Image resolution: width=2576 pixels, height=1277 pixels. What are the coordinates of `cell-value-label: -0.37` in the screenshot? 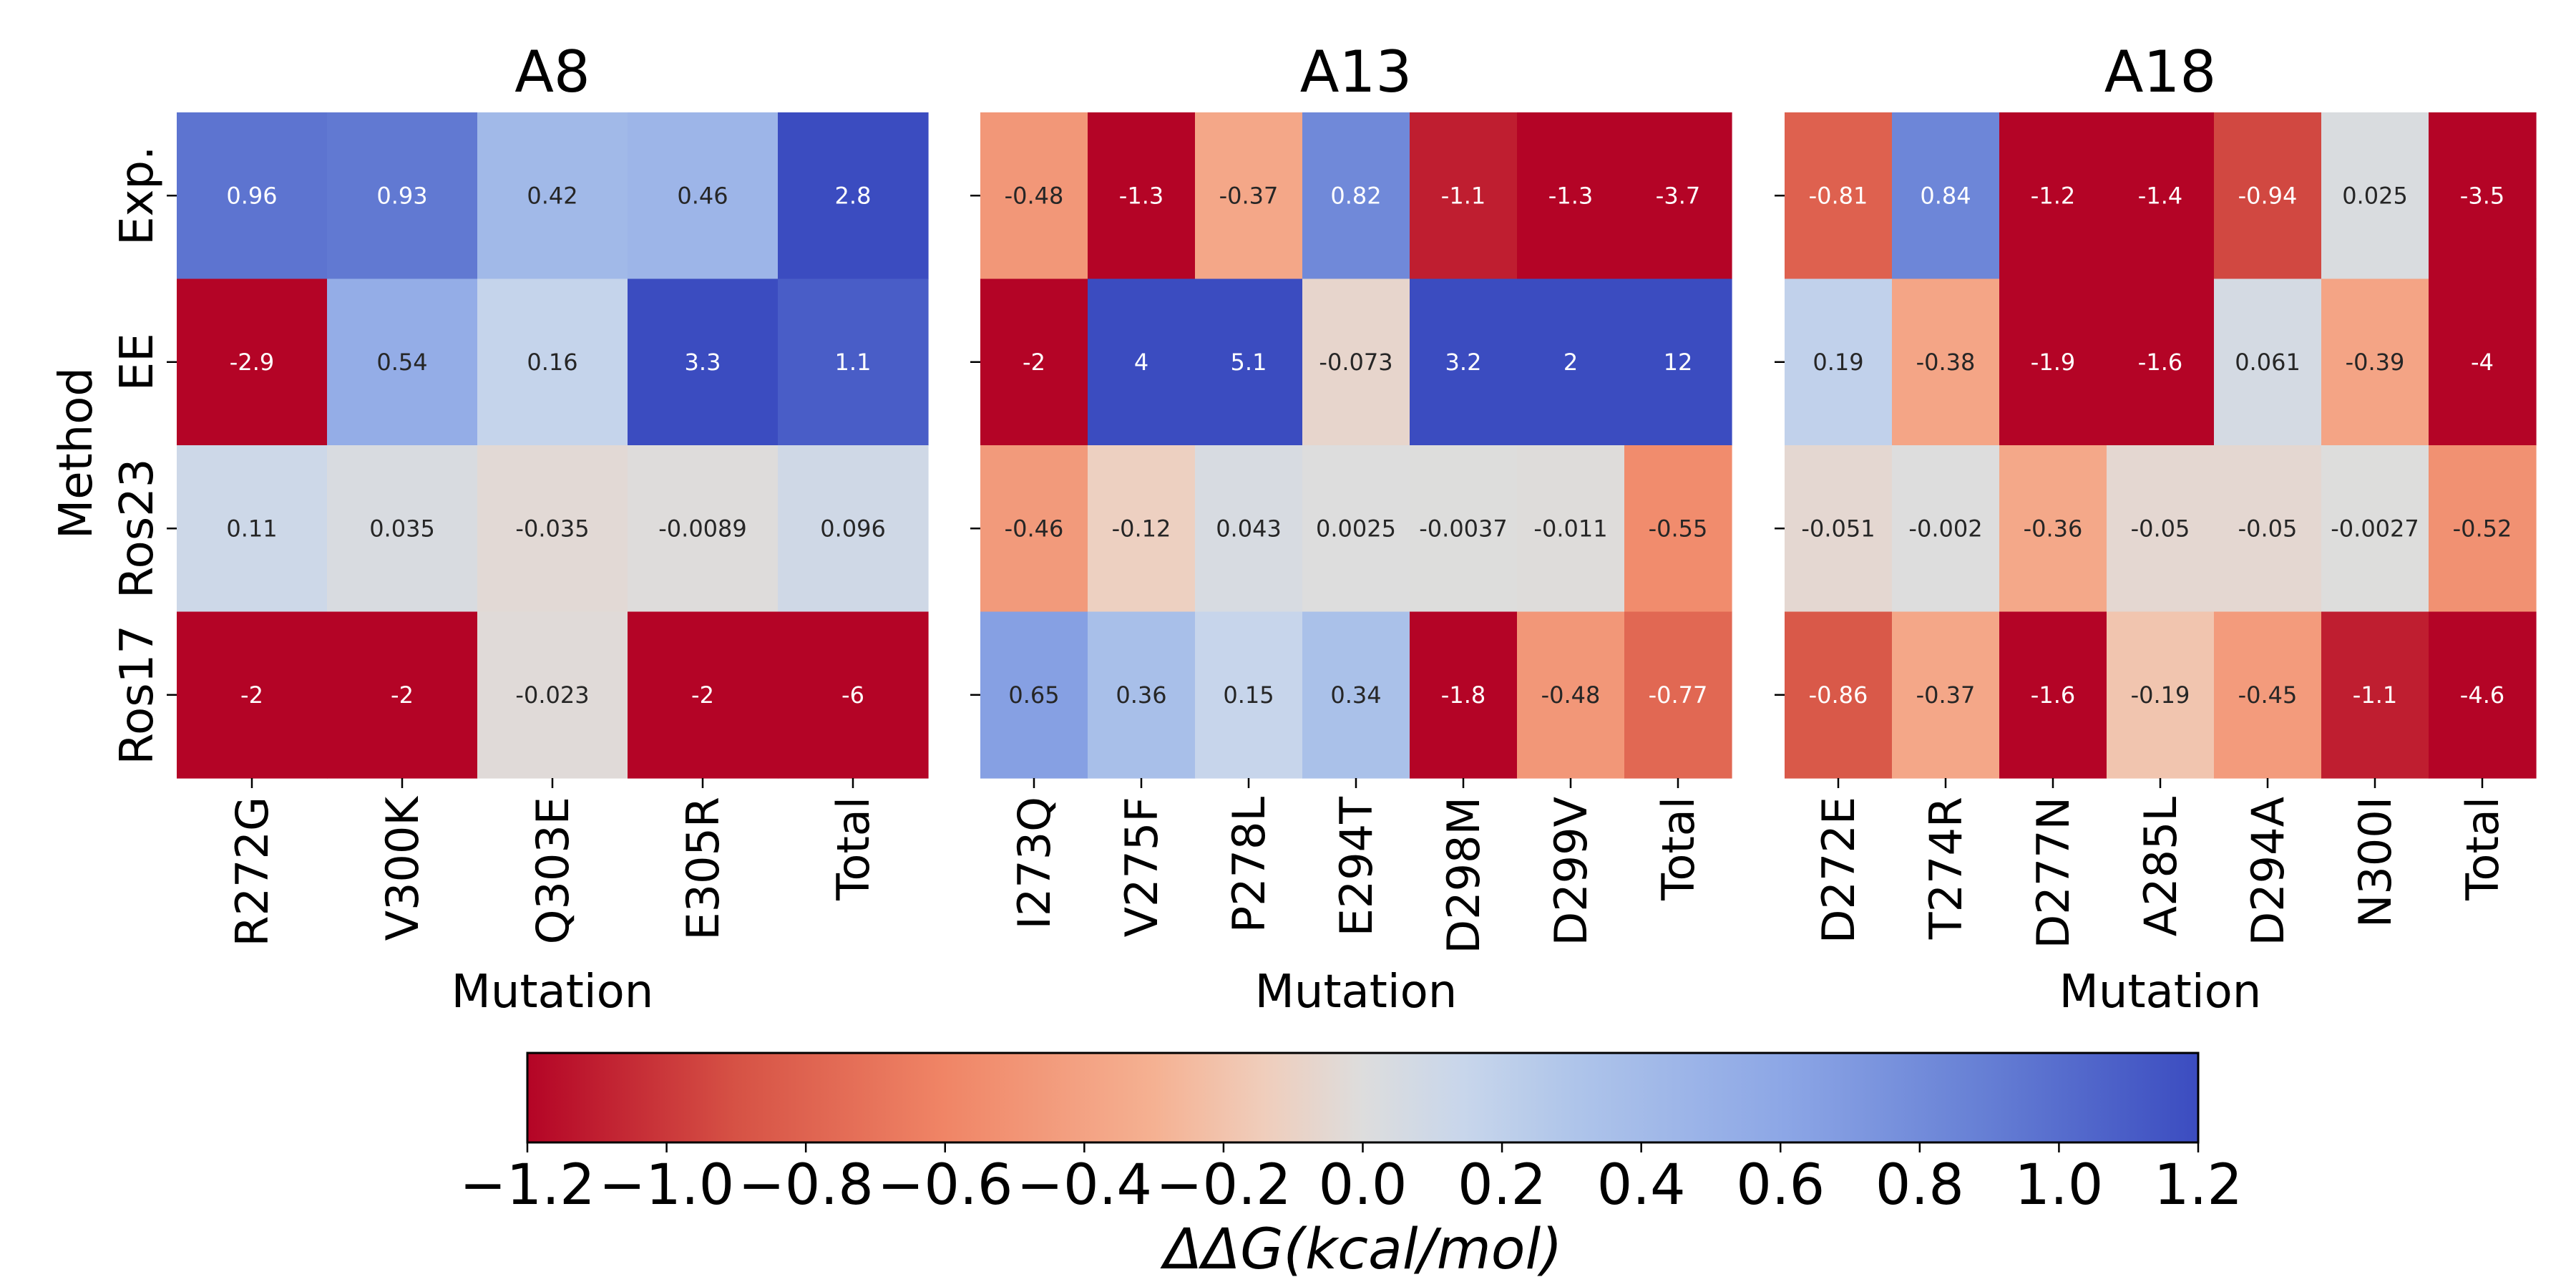 It's located at (1946, 695).